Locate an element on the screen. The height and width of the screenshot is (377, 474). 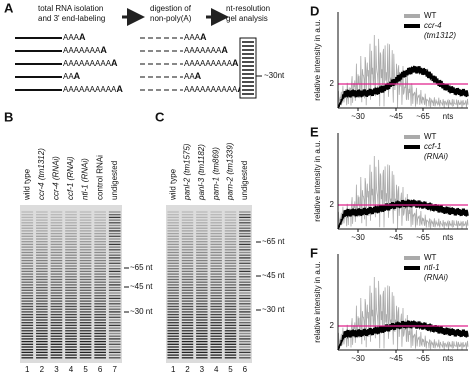
tail: AAAAAAAAAAA is located at coordinates (93, 89).